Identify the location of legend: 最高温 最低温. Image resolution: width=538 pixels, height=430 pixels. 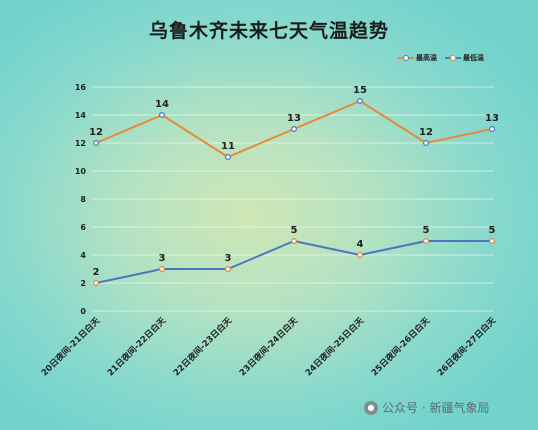
(441, 58).